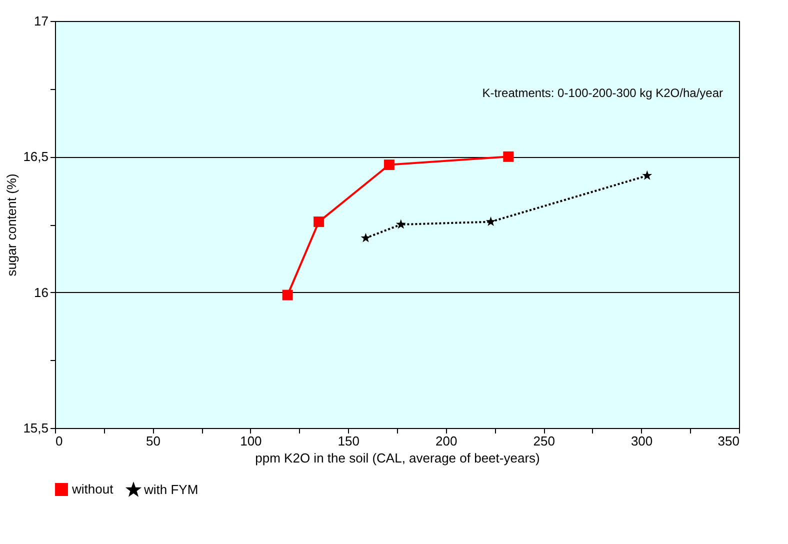 The height and width of the screenshot is (544, 788). Describe the element at coordinates (41, 21) in the screenshot. I see `y-tick-label: 17` at that location.